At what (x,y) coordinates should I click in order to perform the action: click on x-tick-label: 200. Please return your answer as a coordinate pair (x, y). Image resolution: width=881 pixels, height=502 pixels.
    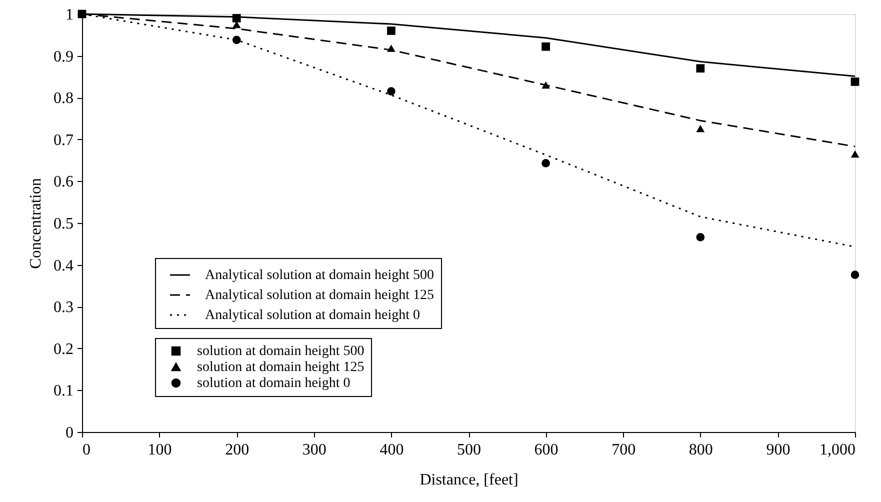
    Looking at the image, I should click on (237, 450).